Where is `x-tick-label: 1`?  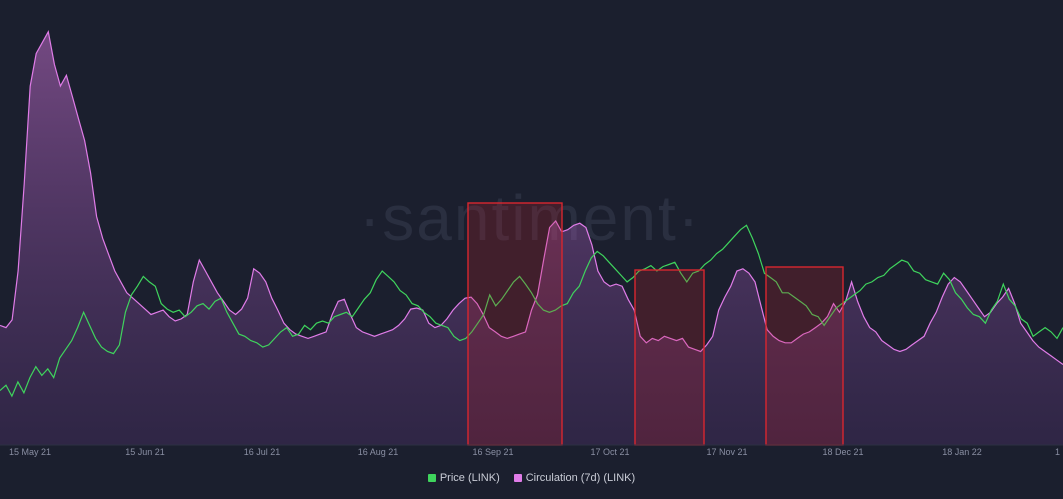 x-tick-label: 1 is located at coordinates (1057, 452).